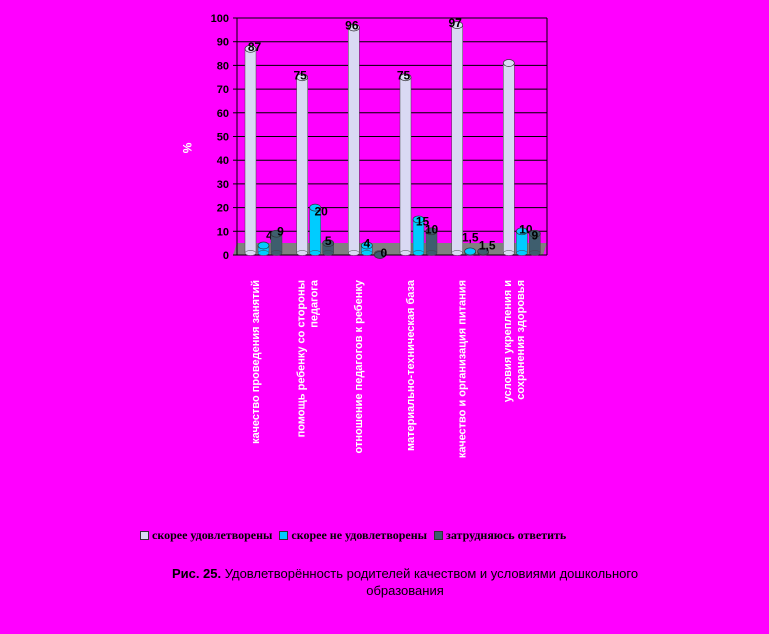 Image resolution: width=769 pixels, height=634 pixels. I want to click on data-label: 0, so click(383, 253).